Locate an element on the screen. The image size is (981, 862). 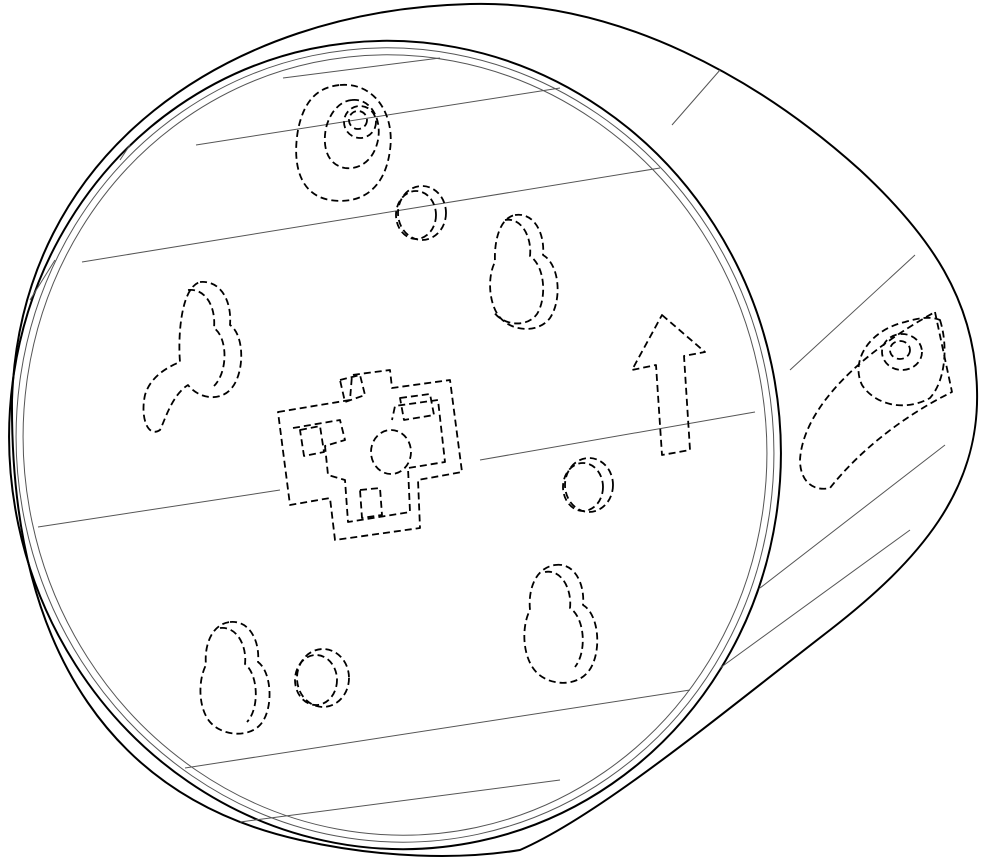
mounting-recess-left is located at coordinates (192, 357).